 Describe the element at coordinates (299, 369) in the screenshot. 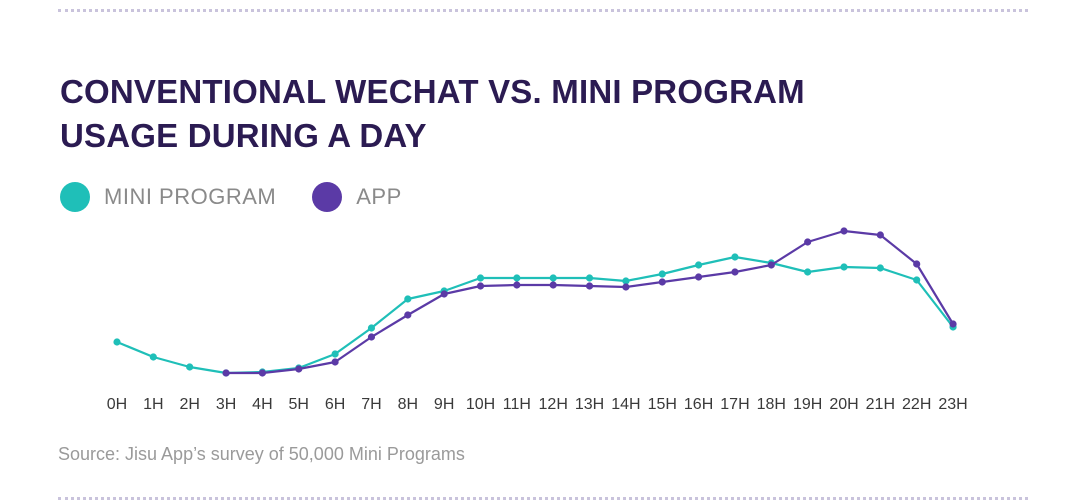

I see `data-point-app-5h` at that location.